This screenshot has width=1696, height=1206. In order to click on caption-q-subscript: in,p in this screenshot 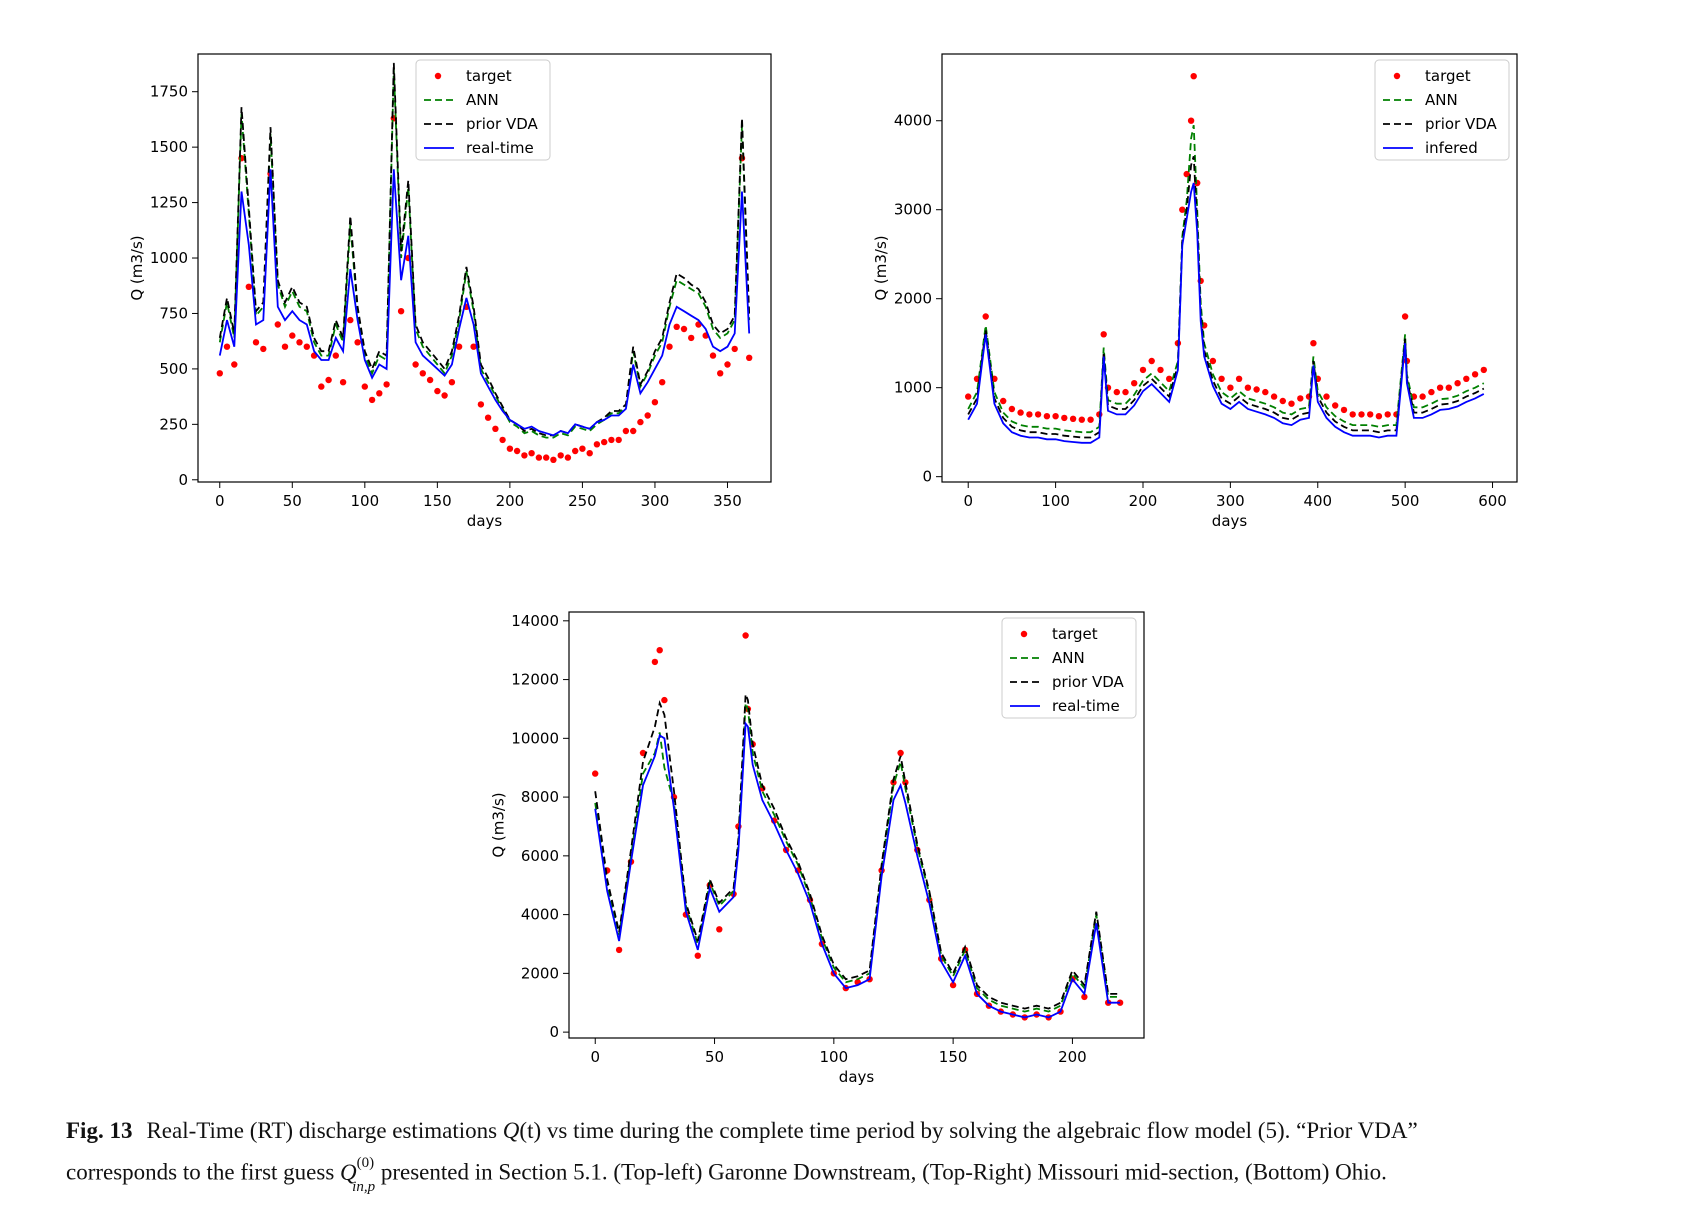, I will do `click(364, 1187)`.